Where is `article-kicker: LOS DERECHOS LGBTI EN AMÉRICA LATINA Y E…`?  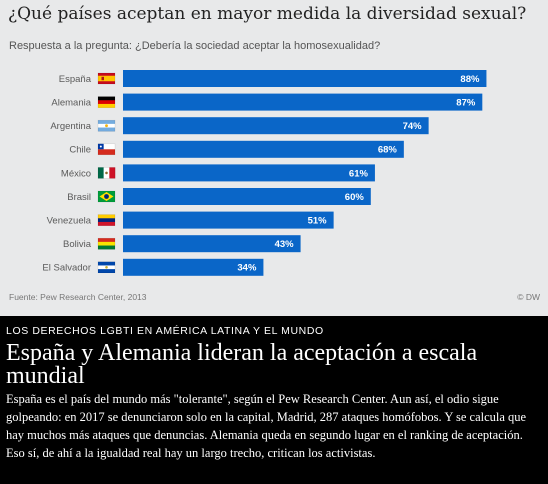 article-kicker: LOS DERECHOS LGBTI EN AMÉRICA LATINA Y E… is located at coordinates (165, 331).